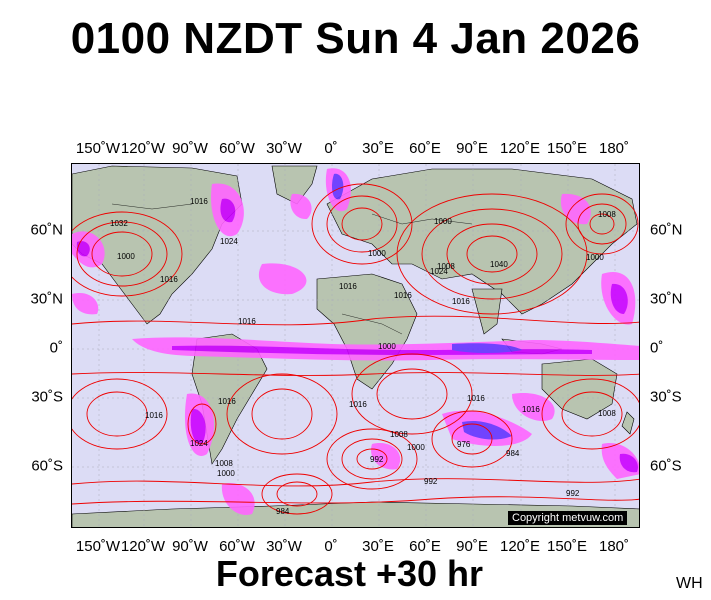  Describe the element at coordinates (487, 311) in the screenshot. I see `land-india` at that location.